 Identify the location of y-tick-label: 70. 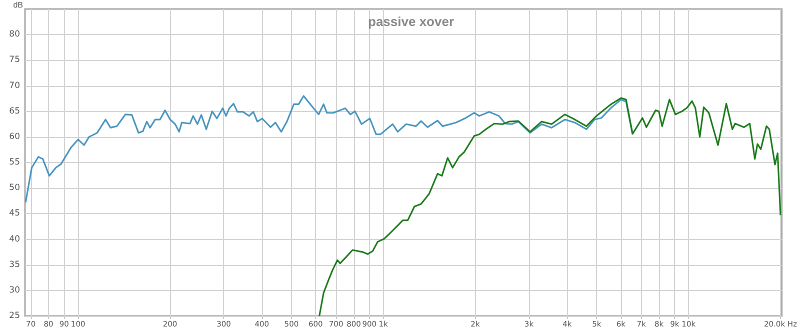
(14, 85).